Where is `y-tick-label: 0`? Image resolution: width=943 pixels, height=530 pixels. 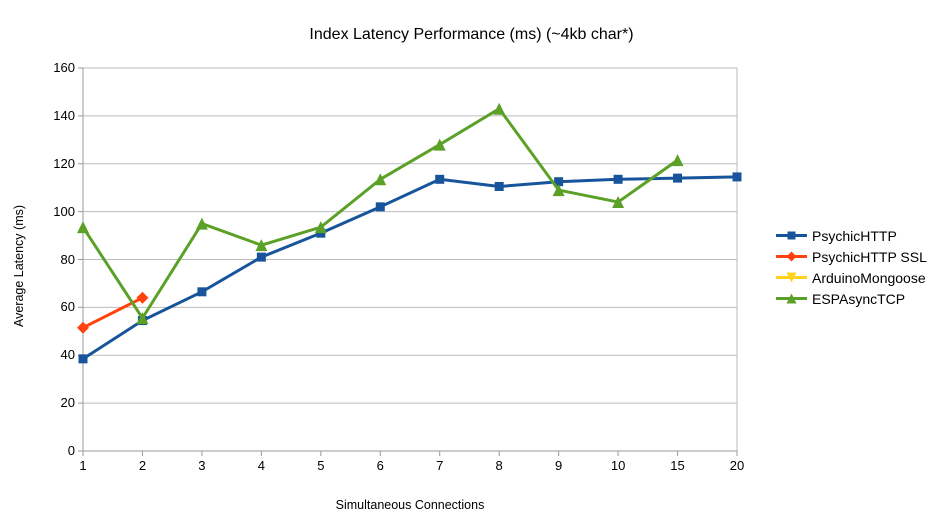 y-tick-label: 0 is located at coordinates (71, 450).